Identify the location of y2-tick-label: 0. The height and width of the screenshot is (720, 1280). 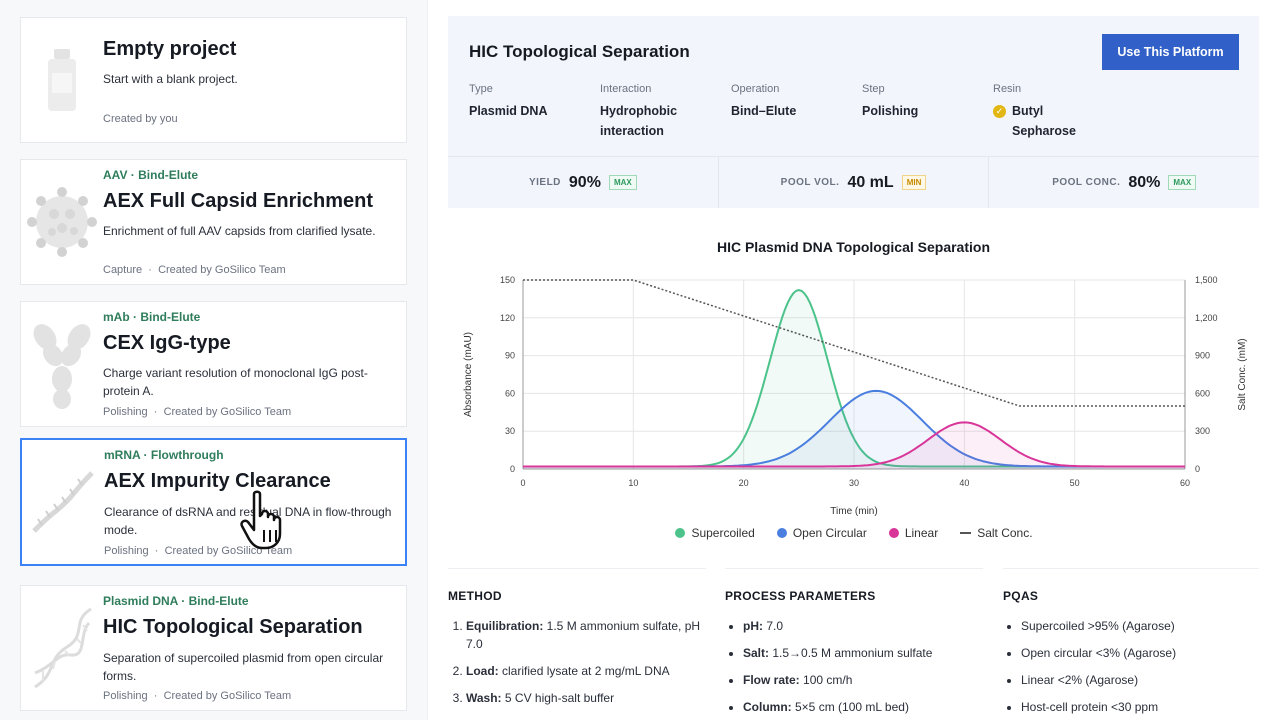
(1197, 469).